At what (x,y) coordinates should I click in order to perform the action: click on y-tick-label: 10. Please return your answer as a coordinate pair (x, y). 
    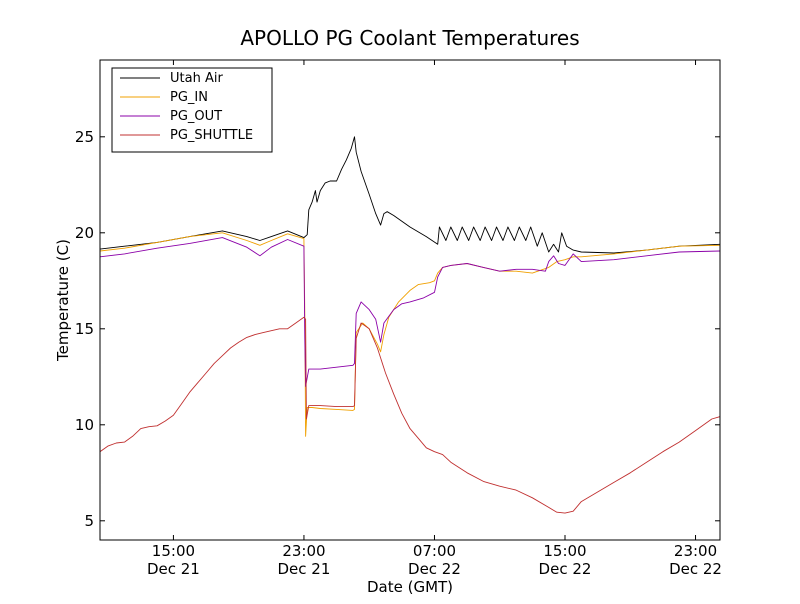
    Looking at the image, I should click on (84, 425).